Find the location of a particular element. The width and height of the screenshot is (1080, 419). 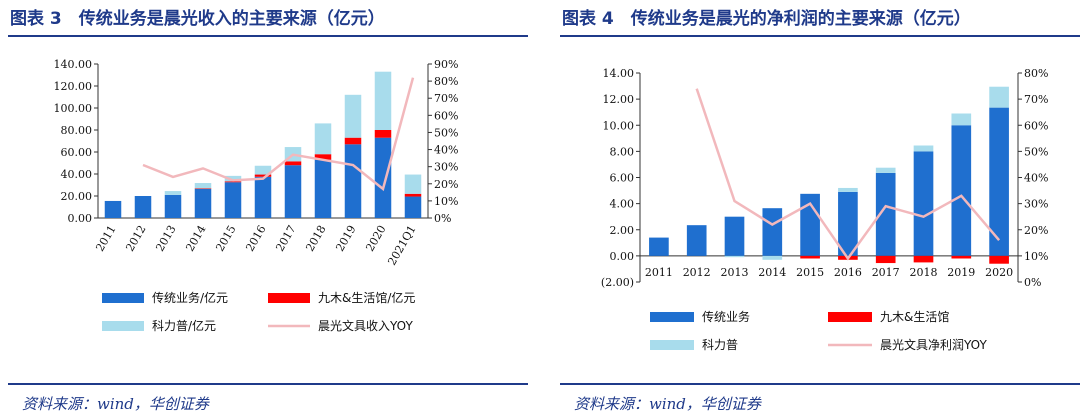

y2-tick-label: 30% is located at coordinates (446, 167).